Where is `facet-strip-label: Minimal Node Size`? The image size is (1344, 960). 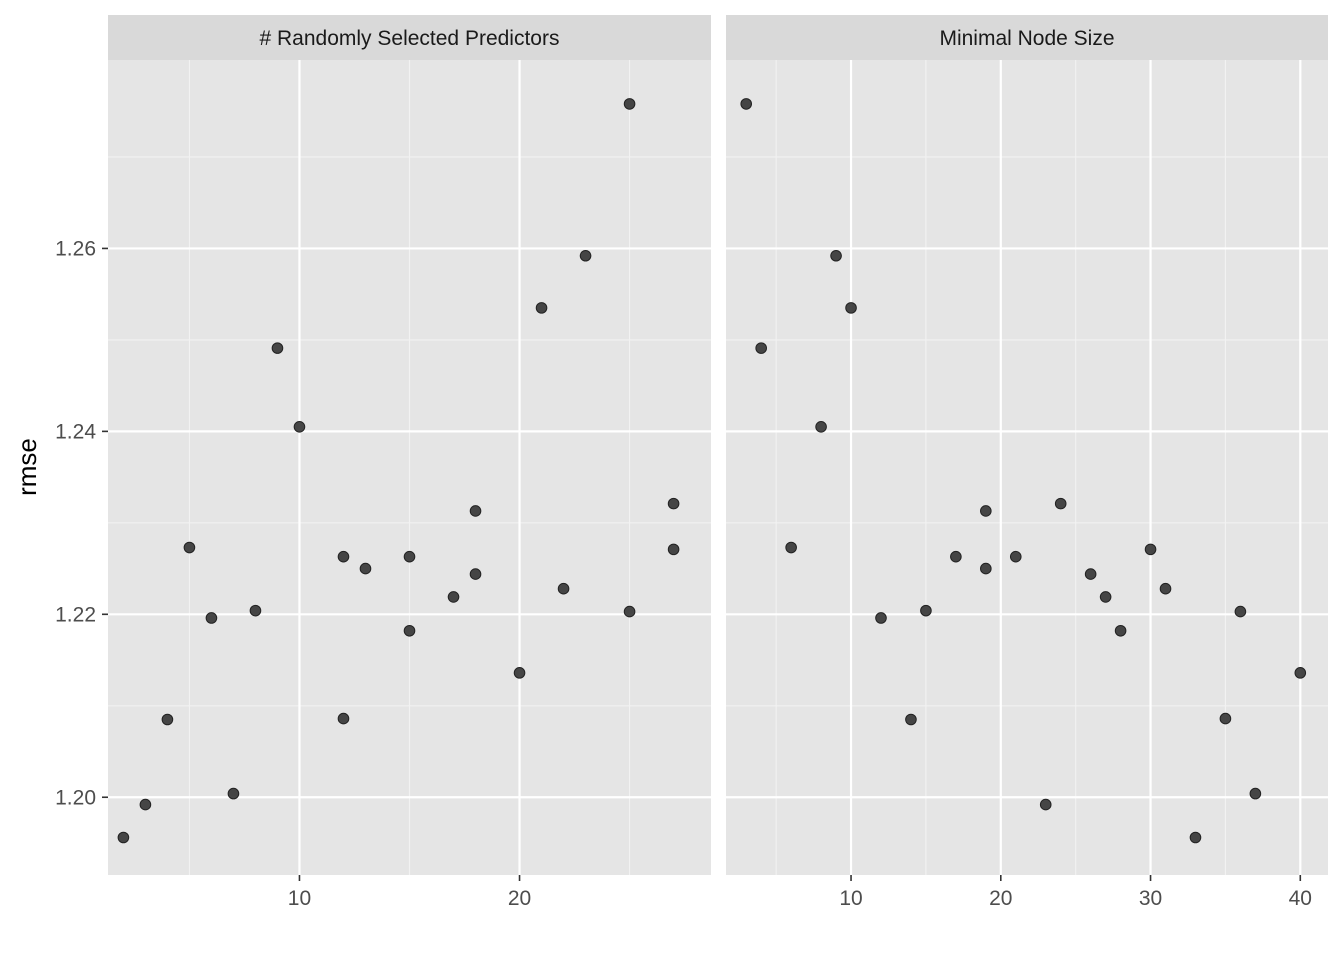
facet-strip-label: Minimal Node Size is located at coordinates (1026, 38).